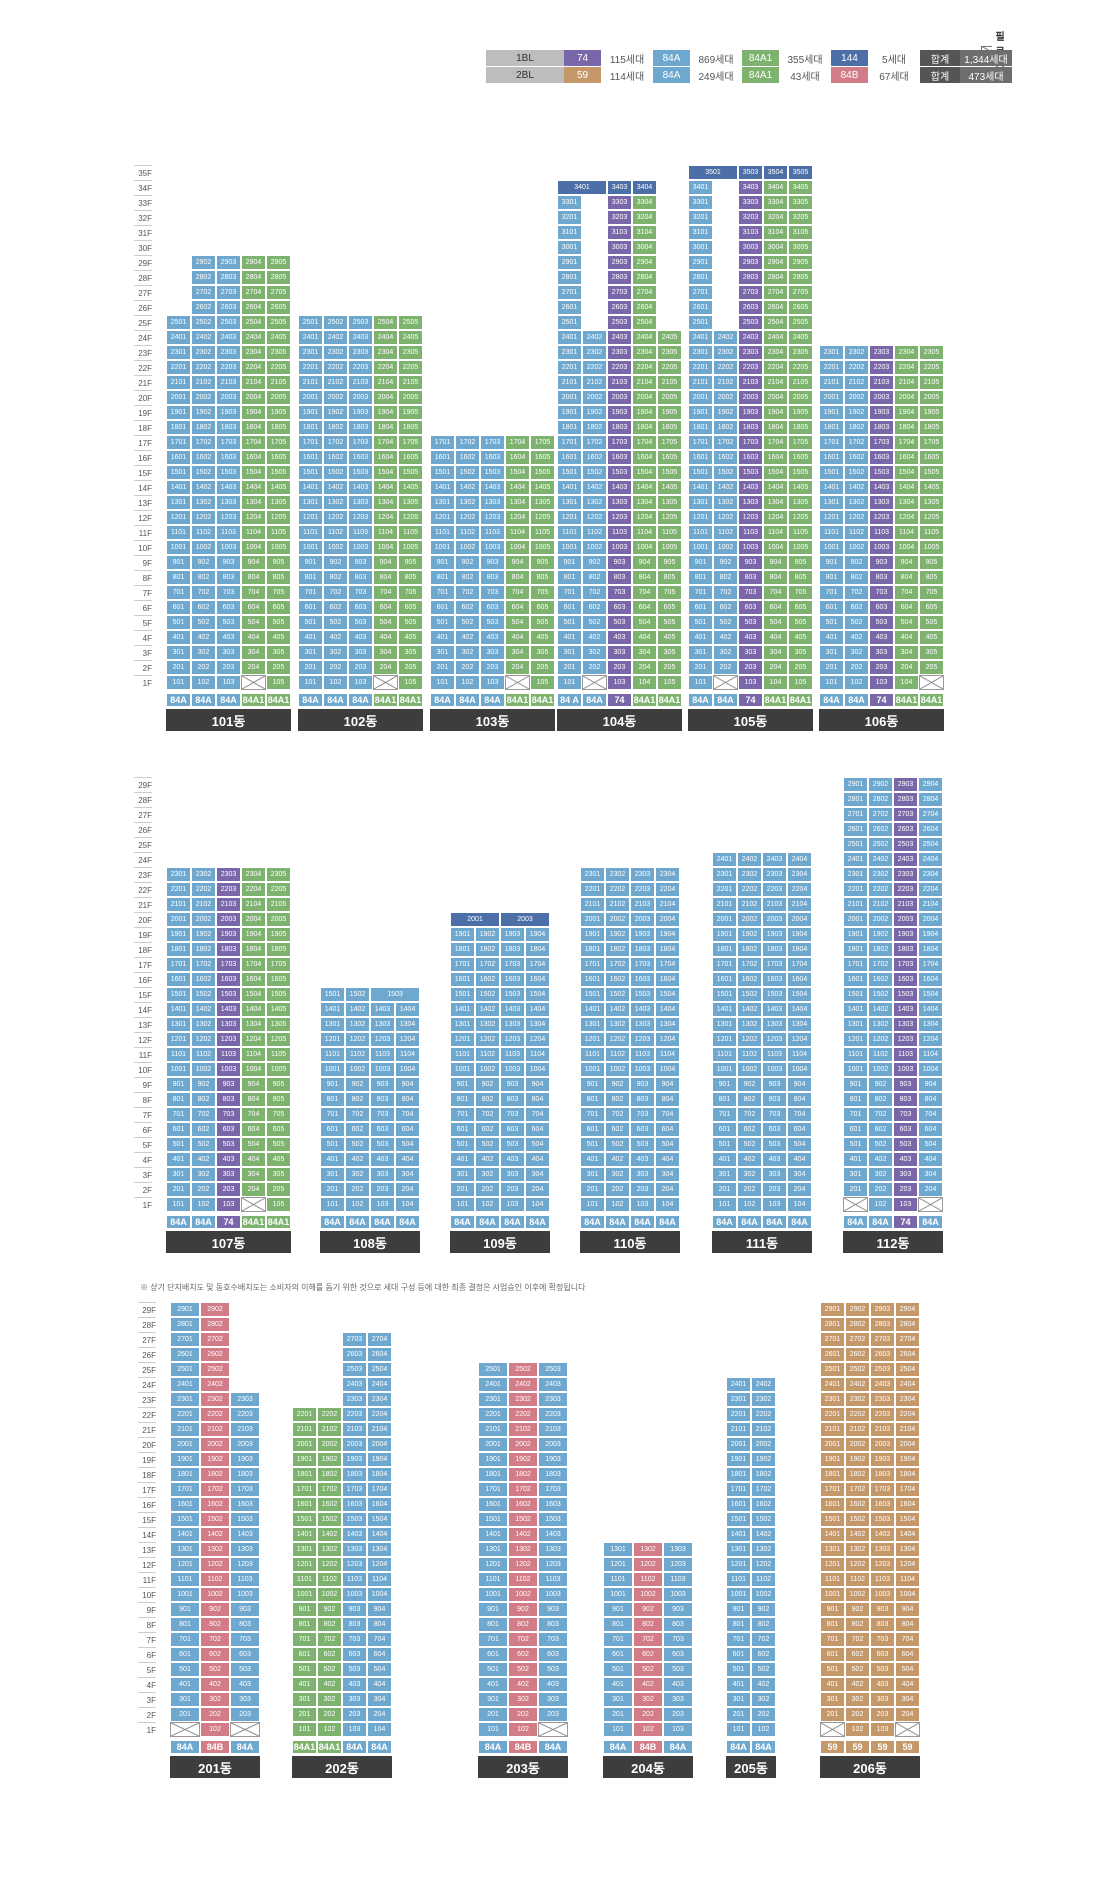 The height and width of the screenshot is (1888, 1100). What do you see at coordinates (882, 1639) in the screenshot?
I see `unit-cell: 703` at bounding box center [882, 1639].